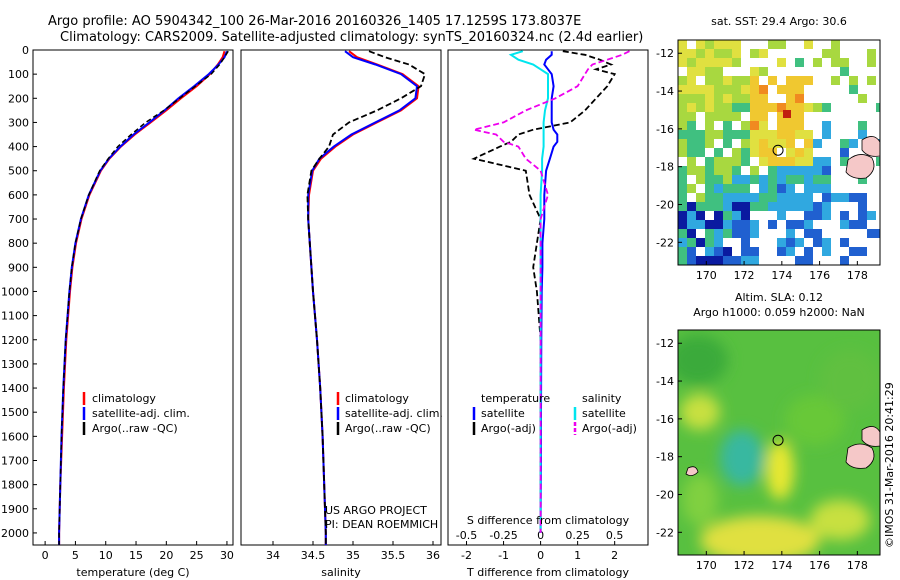 This screenshot has height=580, width=900. Describe the element at coordinates (18, 171) in the screenshot. I see `depth-tick-label: 500` at that location.